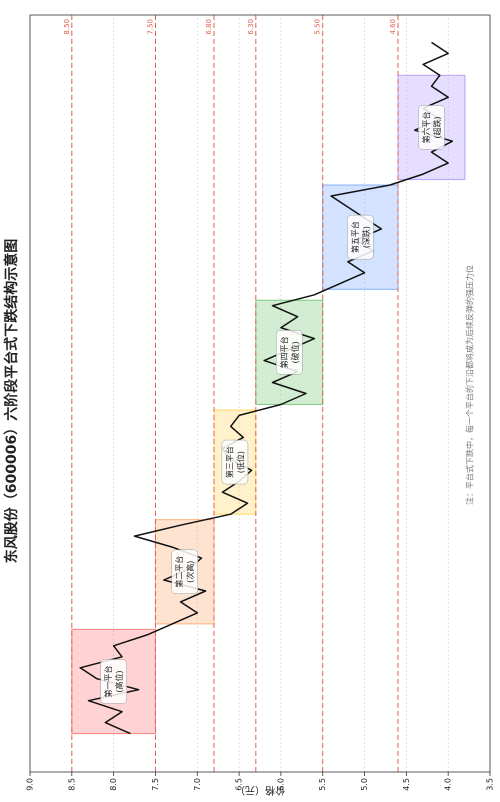 This screenshot has width=500, height=802. Describe the element at coordinates (197, 784) in the screenshot. I see `y-tick-label: 7.0` at that location.